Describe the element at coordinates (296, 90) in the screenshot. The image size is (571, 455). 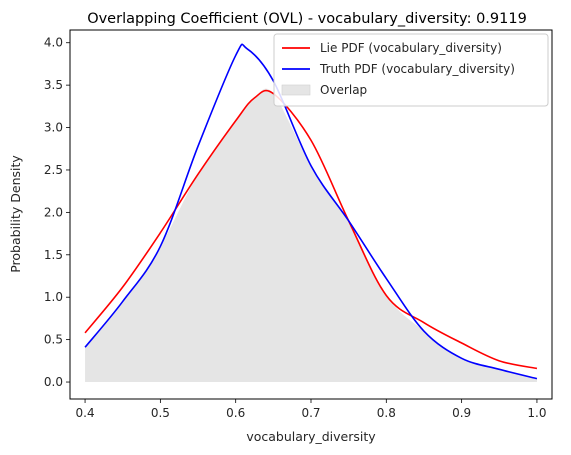
I see `legend-swatch-overlap` at that location.